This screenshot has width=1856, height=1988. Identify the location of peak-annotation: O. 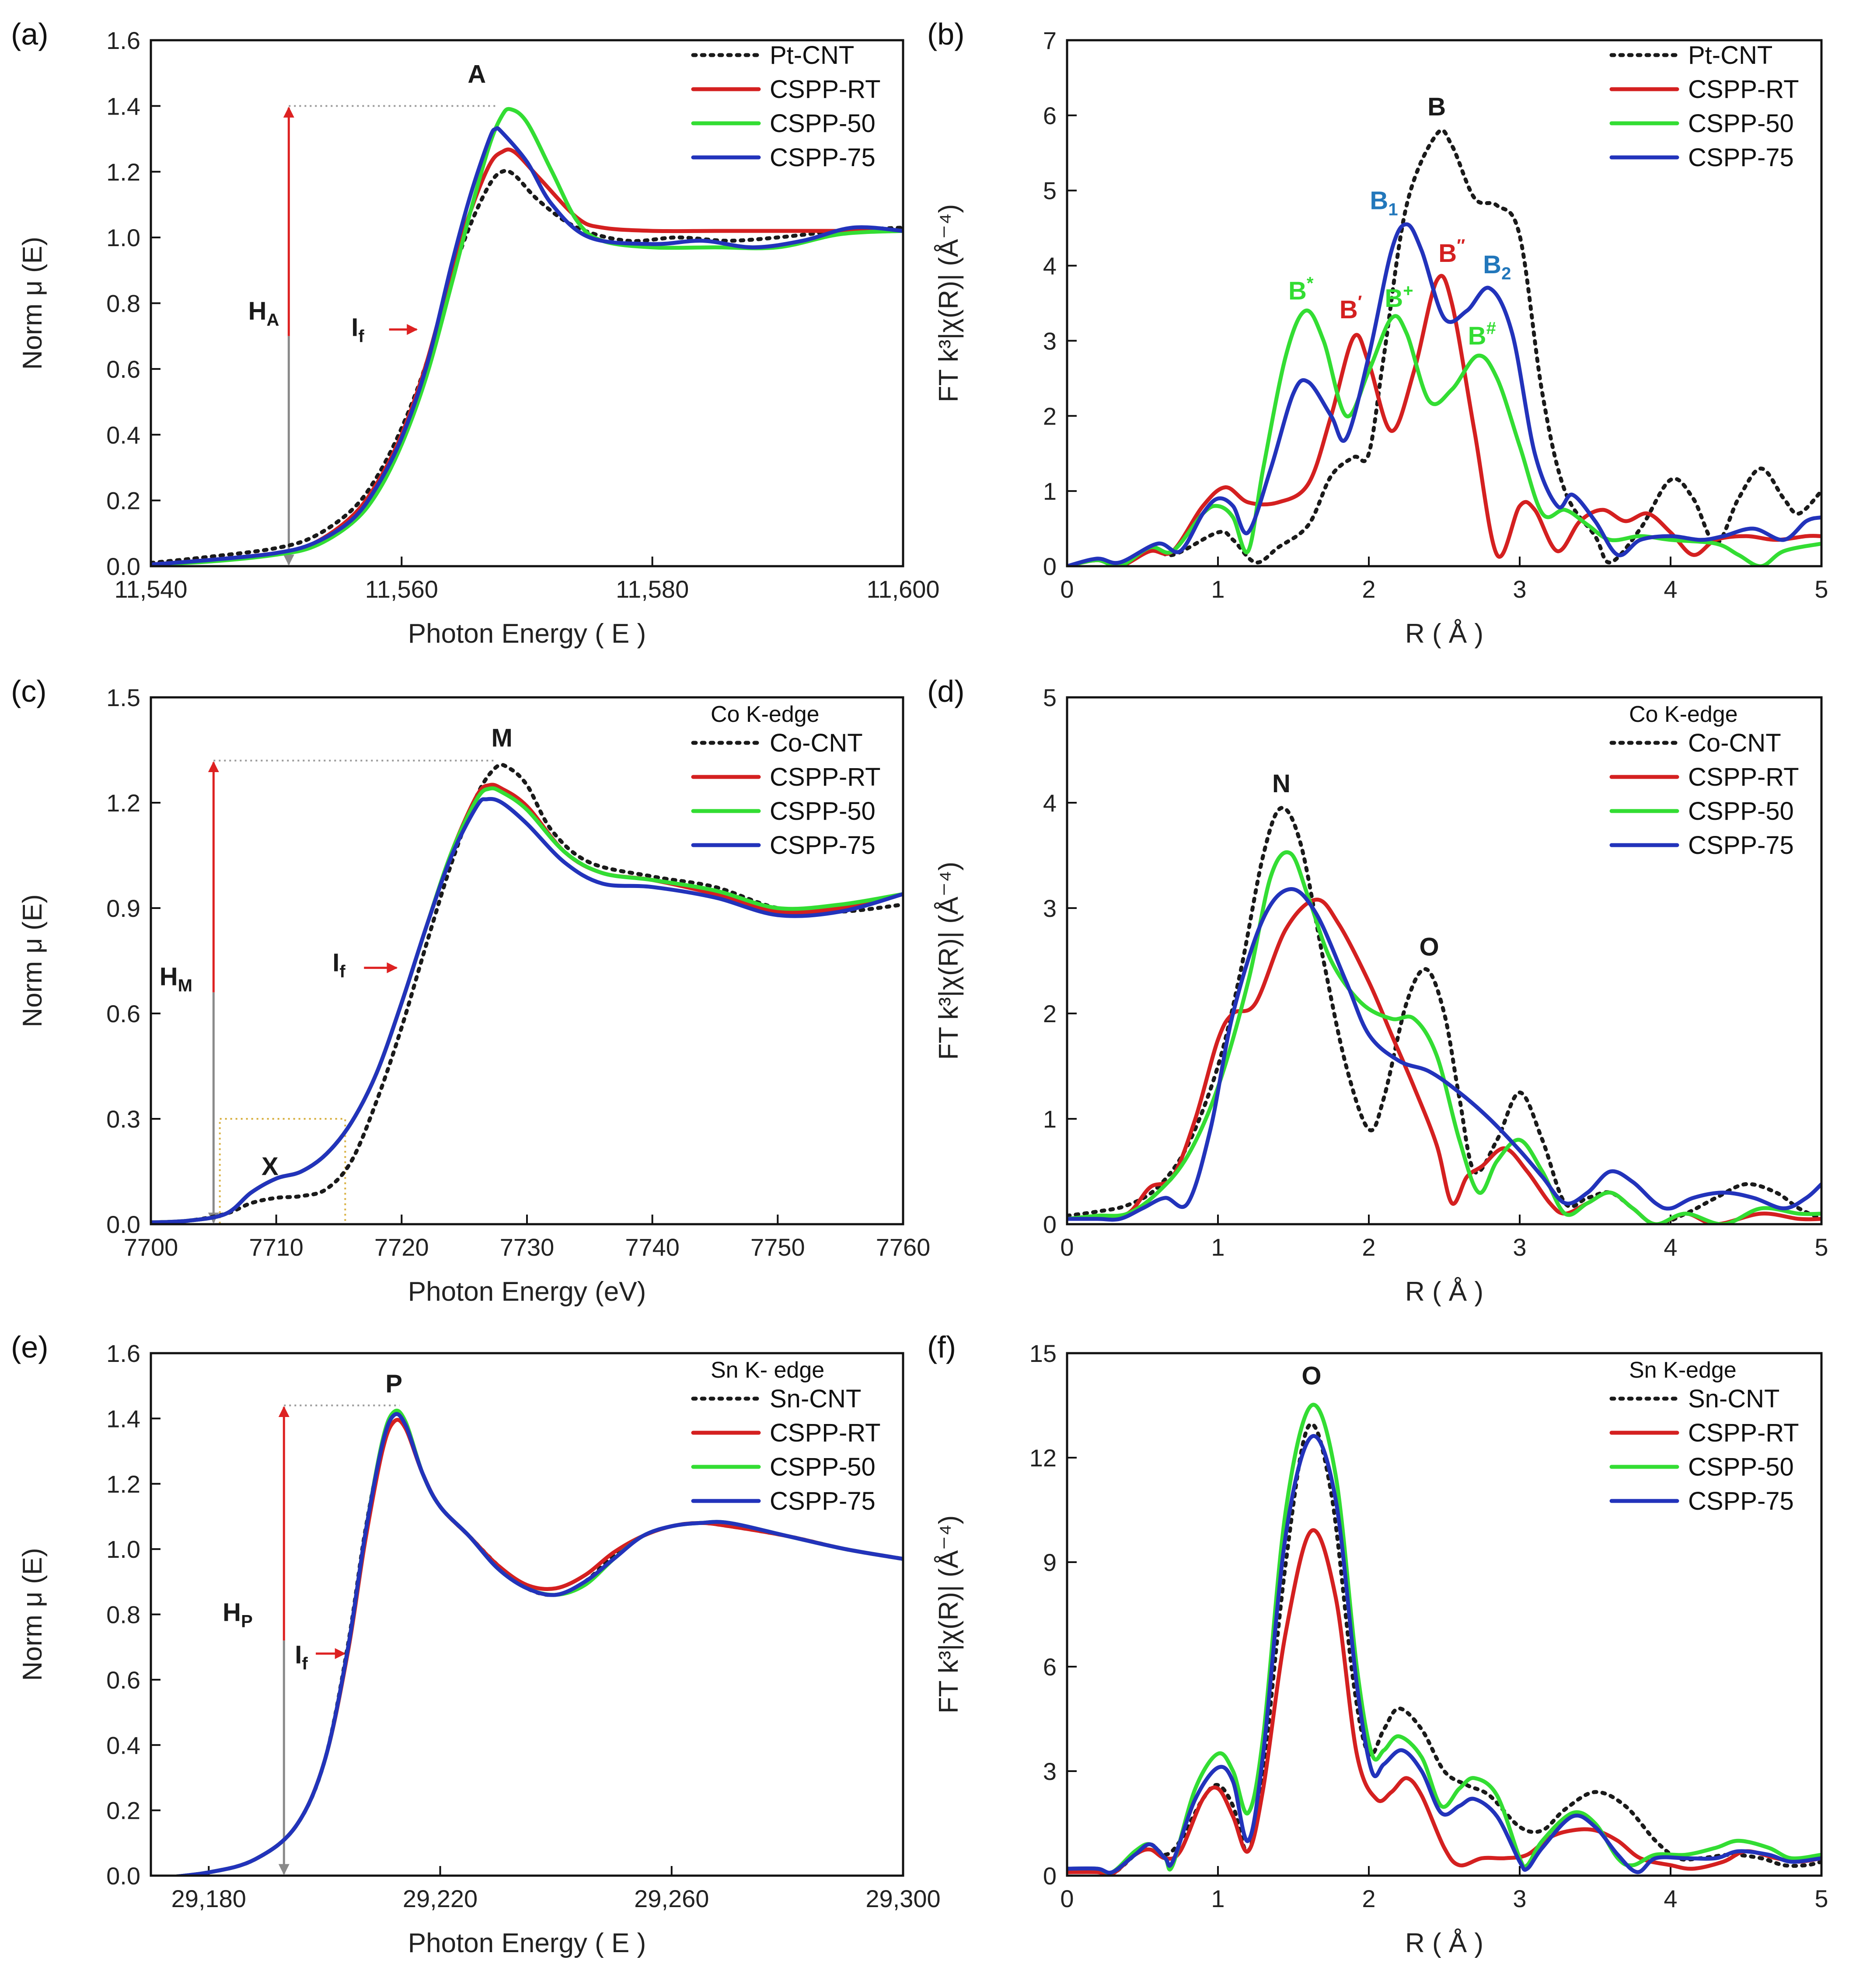
(1429, 947).